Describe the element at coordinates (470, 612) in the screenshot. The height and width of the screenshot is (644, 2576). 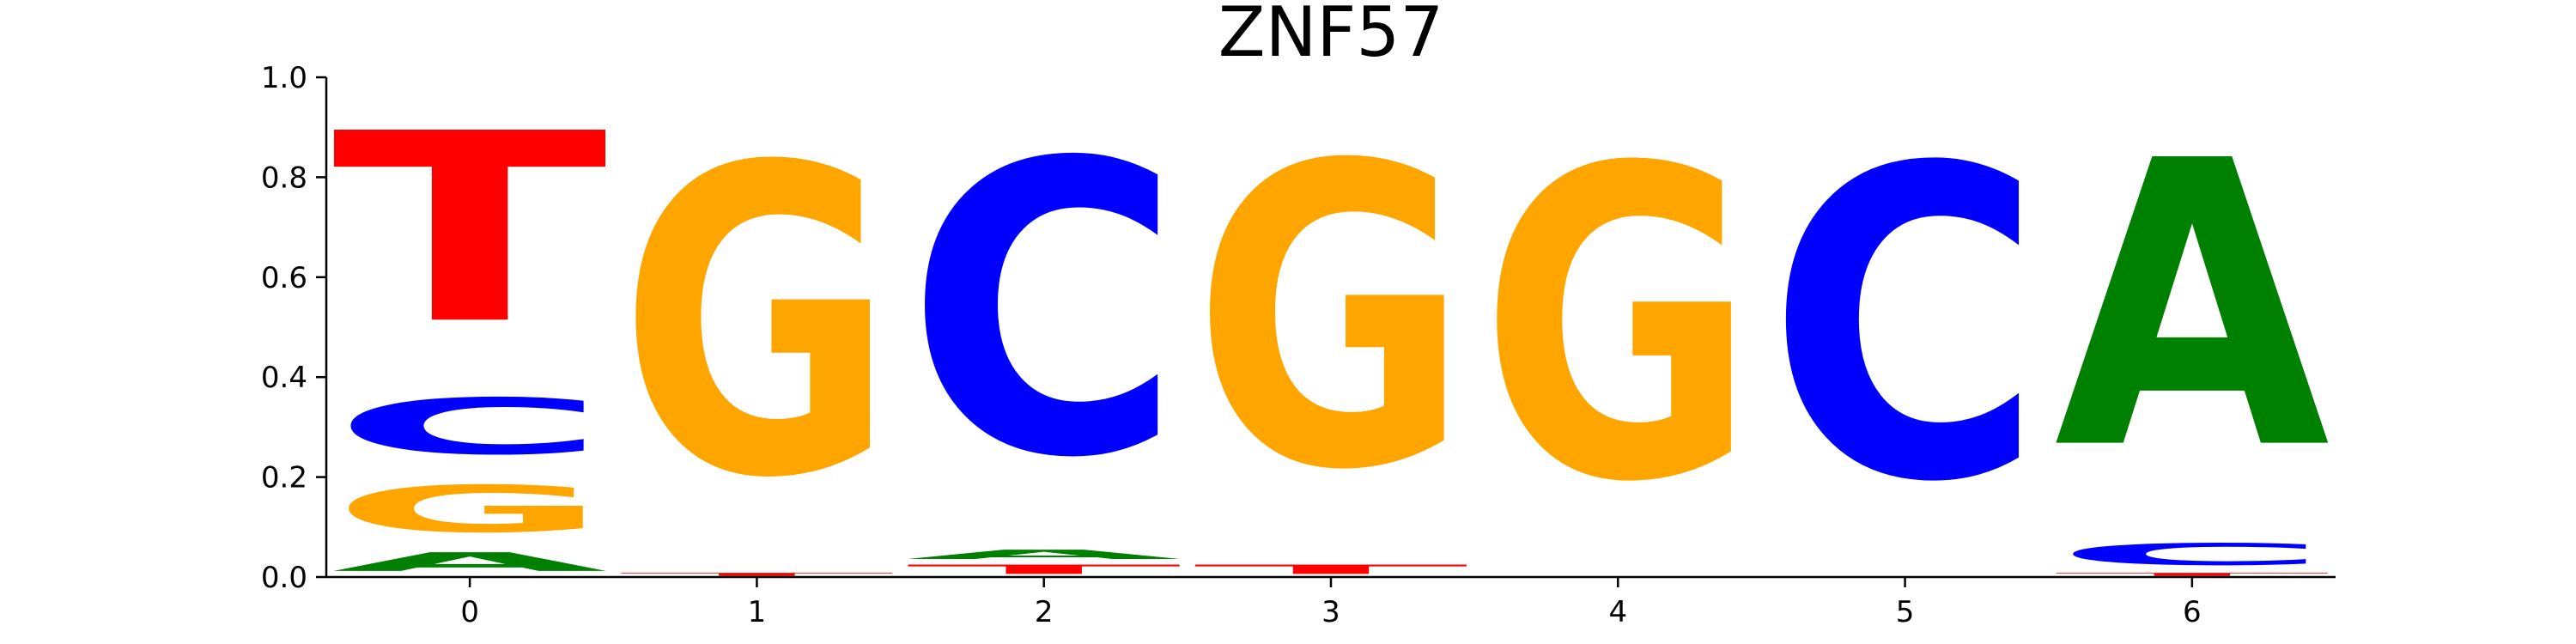
I see `x-tick-label: 0` at that location.